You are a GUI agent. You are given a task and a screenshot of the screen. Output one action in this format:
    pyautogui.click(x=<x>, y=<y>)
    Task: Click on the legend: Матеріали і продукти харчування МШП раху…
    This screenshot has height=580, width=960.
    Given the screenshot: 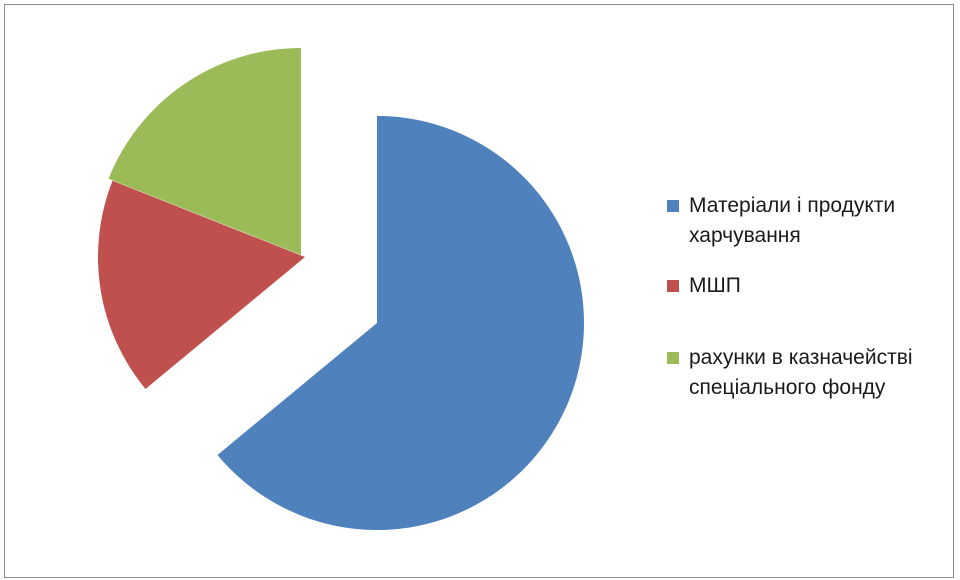 What is the action you would take?
    pyautogui.click(x=807, y=297)
    